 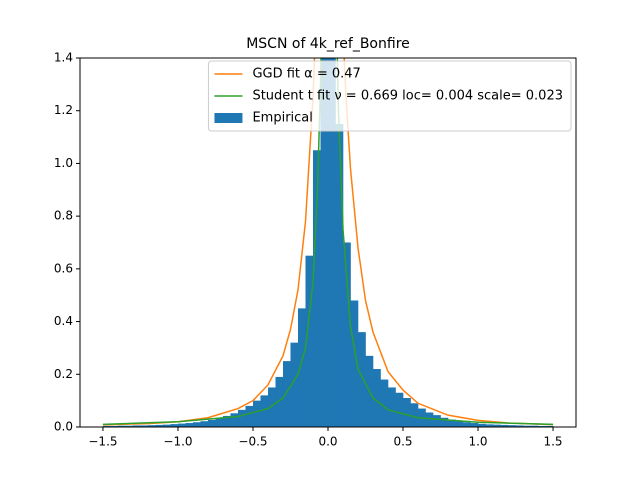 What do you see at coordinates (252, 442) in the screenshot?
I see `x-tick-label: −0.5` at bounding box center [252, 442].